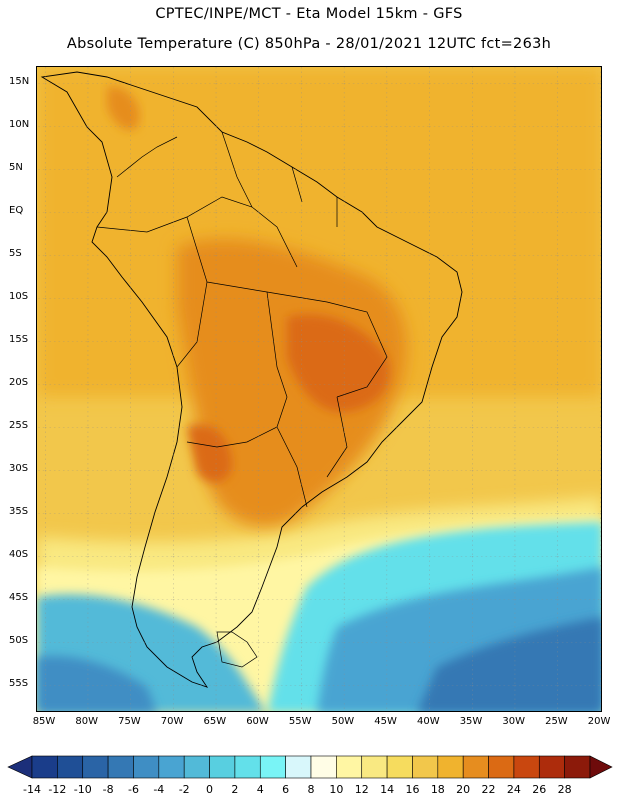 The image size is (618, 800). What do you see at coordinates (361, 789) in the screenshot?
I see `colorbar-tick-label: 12` at bounding box center [361, 789].